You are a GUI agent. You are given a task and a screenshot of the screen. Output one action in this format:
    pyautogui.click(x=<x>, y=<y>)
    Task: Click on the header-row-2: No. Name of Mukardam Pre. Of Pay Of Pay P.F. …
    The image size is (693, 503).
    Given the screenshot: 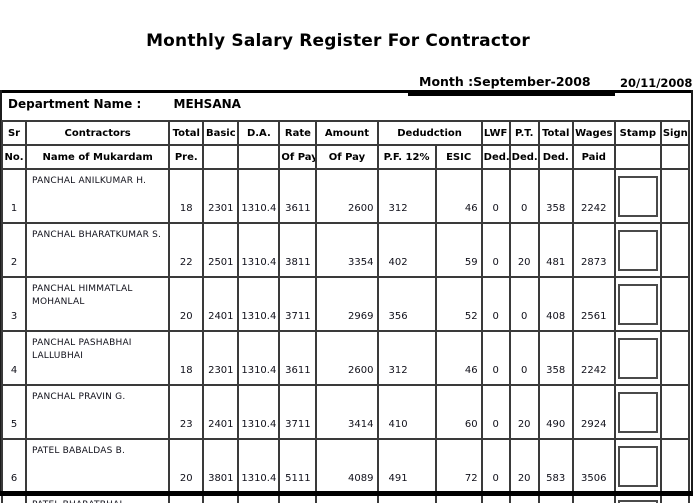 What is the action you would take?
    pyautogui.click(x=345, y=157)
    